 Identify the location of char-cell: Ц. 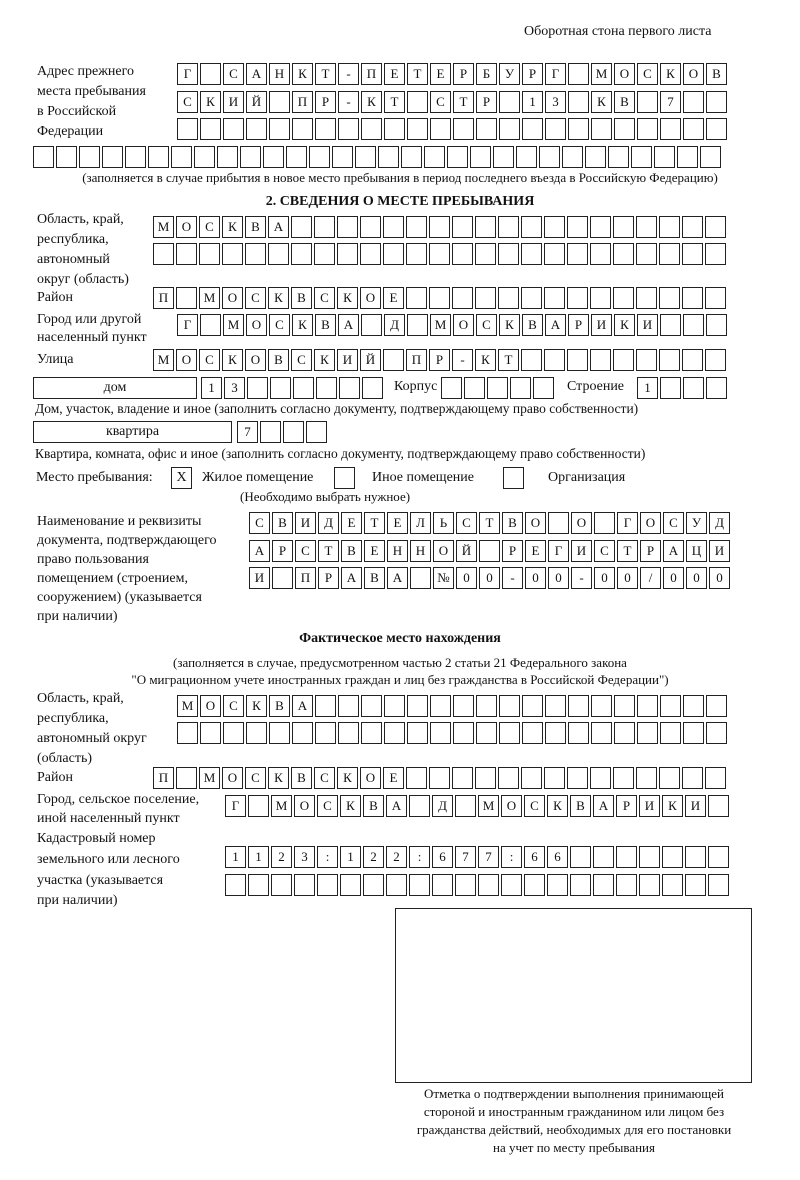
(696, 551).